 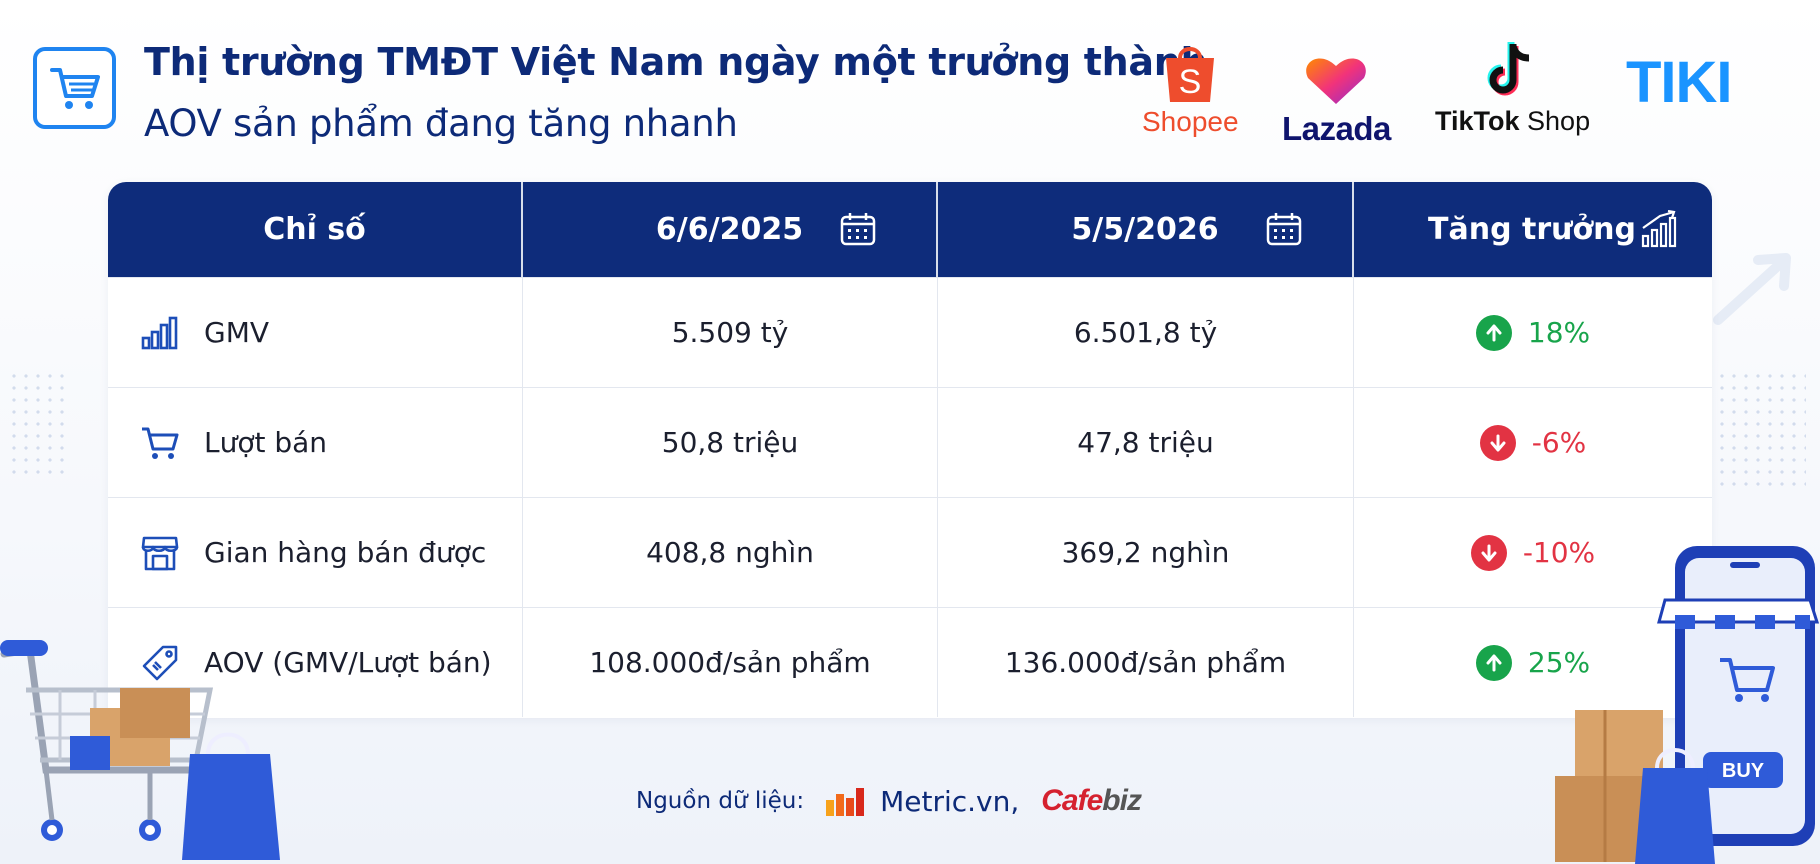 I want to click on metric-cell: Lượt bán, so click(x=315, y=442).